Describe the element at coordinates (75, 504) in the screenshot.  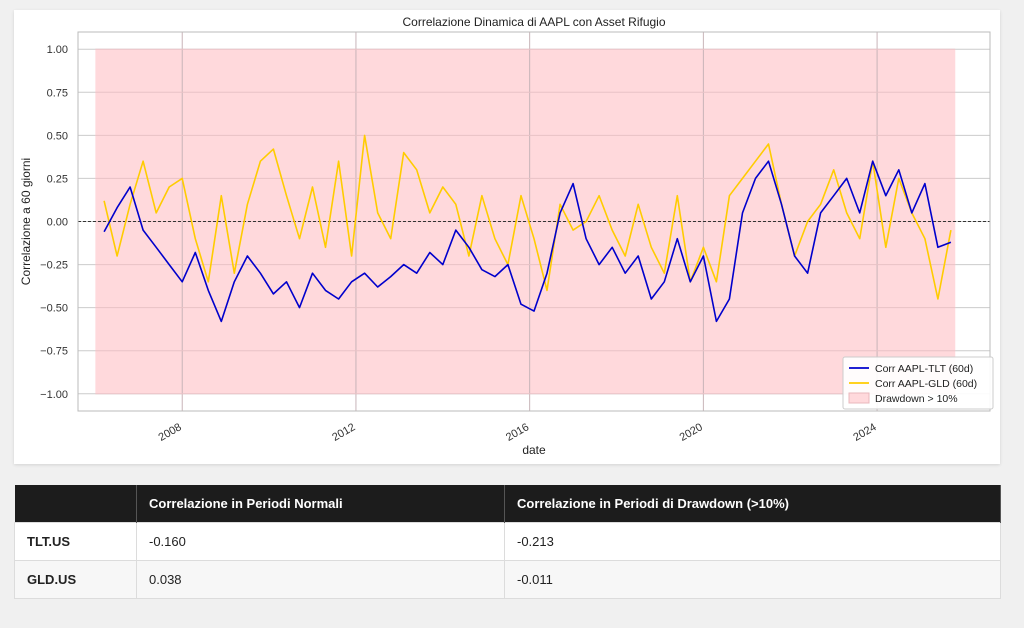
I see `table-header-corner` at that location.